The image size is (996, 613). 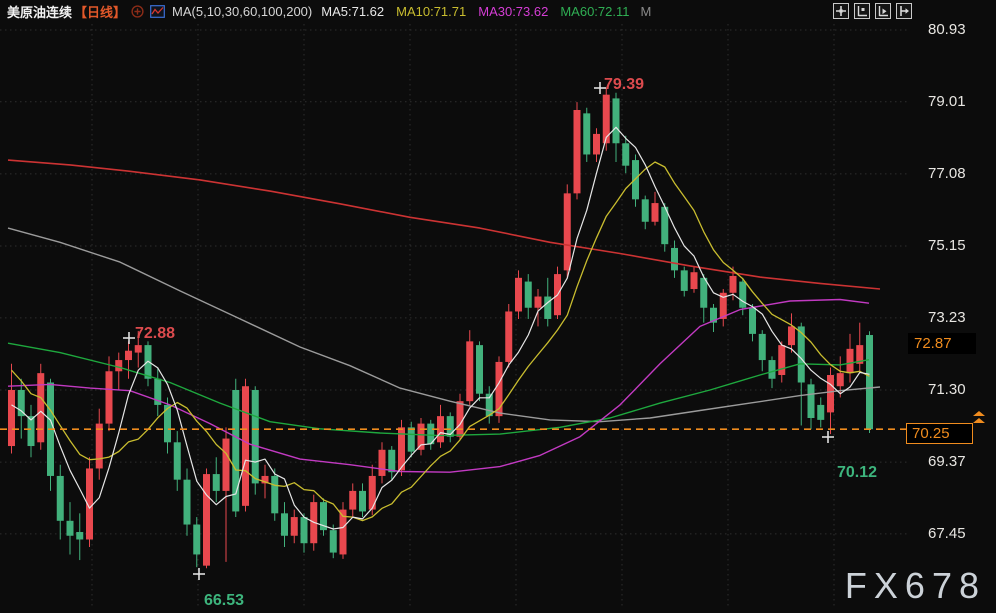 I want to click on symbol-title: 美原油连续, so click(x=40, y=12).